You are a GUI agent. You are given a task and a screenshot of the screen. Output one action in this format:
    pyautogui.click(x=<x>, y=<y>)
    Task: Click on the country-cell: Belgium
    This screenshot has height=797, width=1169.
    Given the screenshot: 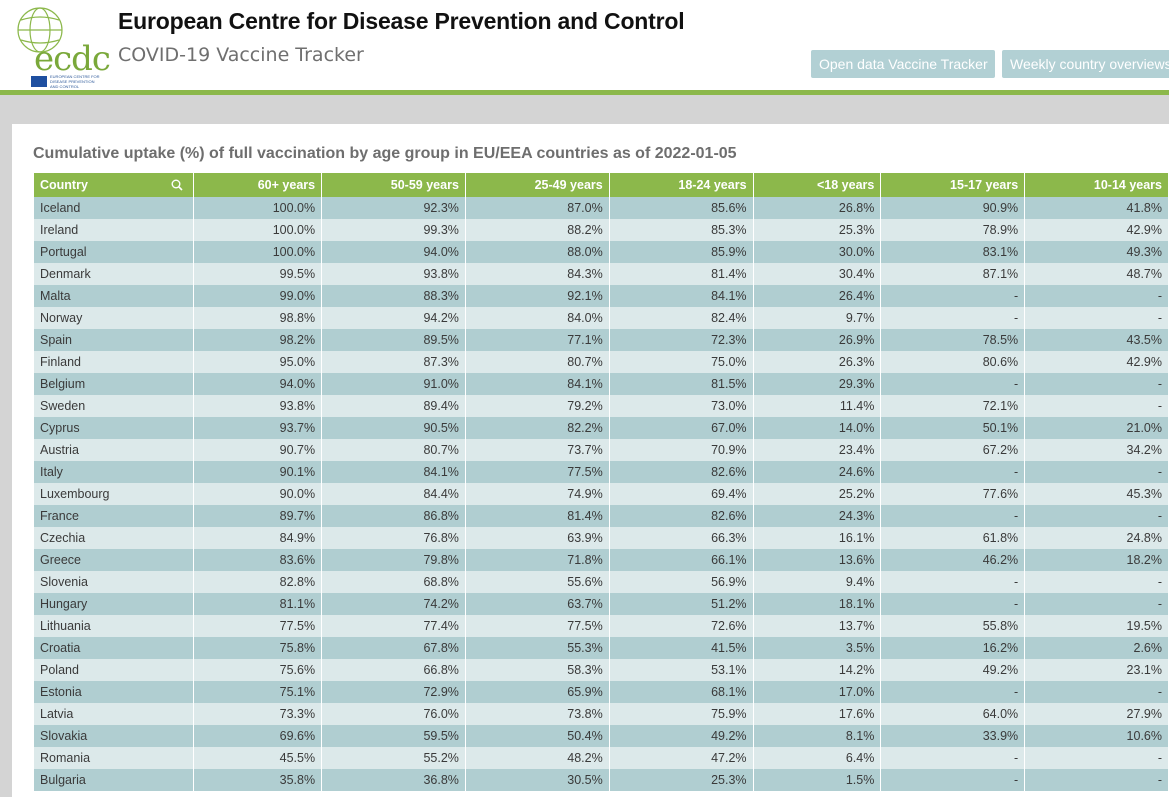 What is the action you would take?
    pyautogui.click(x=114, y=384)
    